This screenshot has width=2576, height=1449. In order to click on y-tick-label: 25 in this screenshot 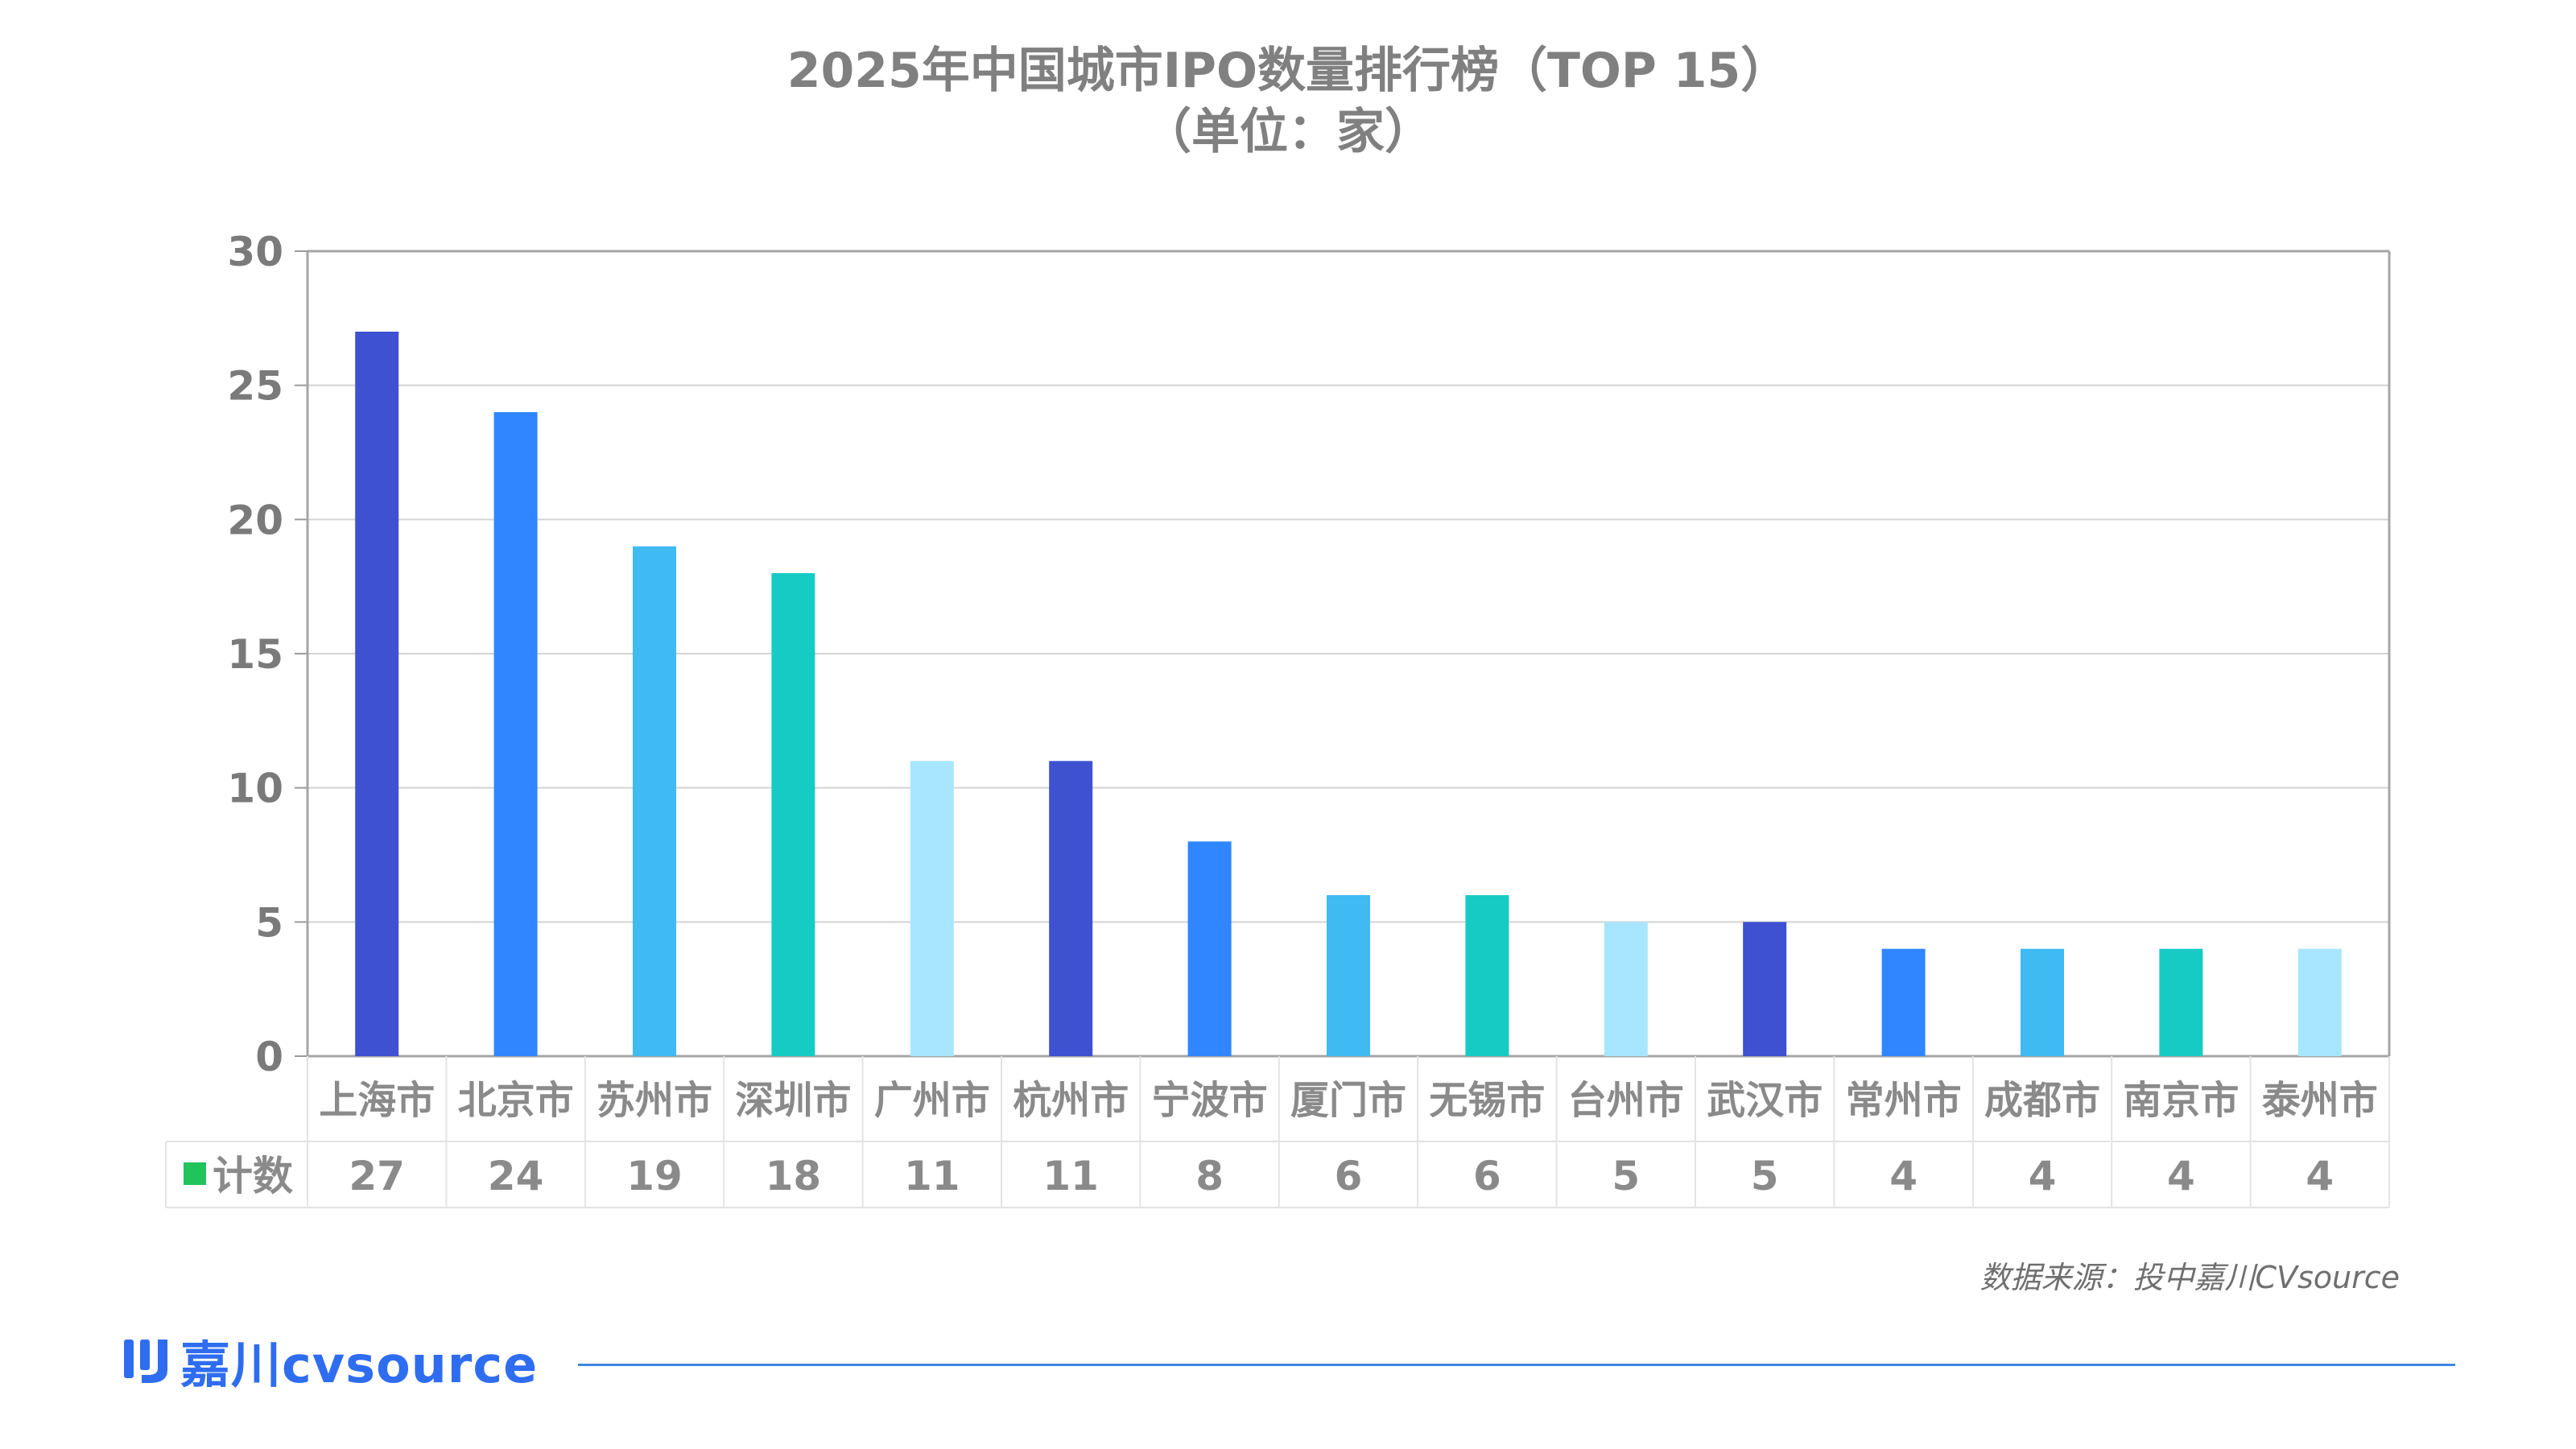, I will do `click(255, 386)`.